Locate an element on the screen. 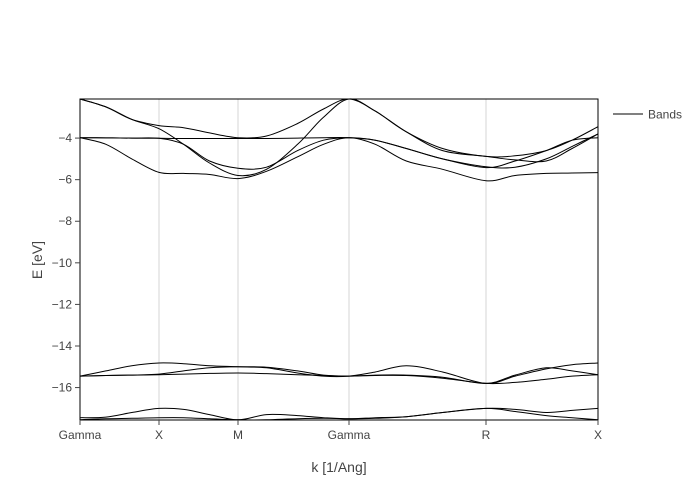 The image size is (700, 500). y-tick-label: −14 is located at coordinates (62, 346).